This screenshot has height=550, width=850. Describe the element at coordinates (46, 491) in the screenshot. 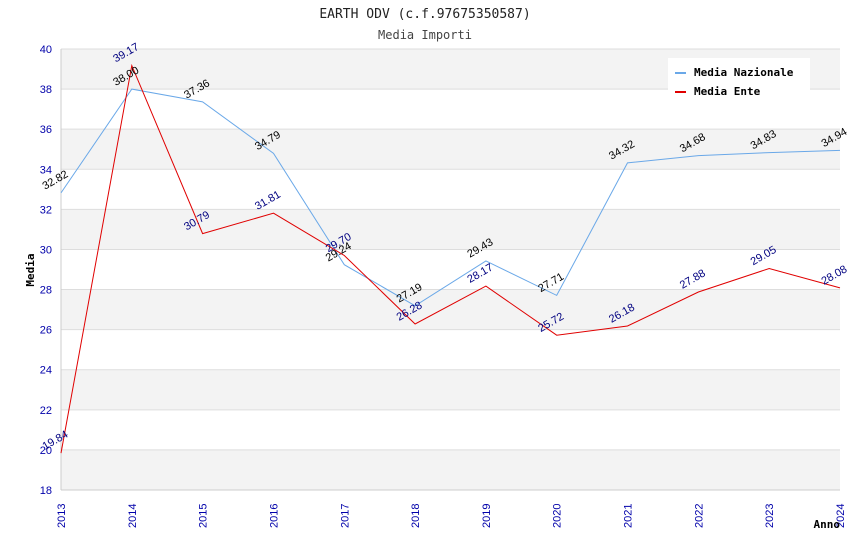

I see `y-tick-label: 18` at that location.